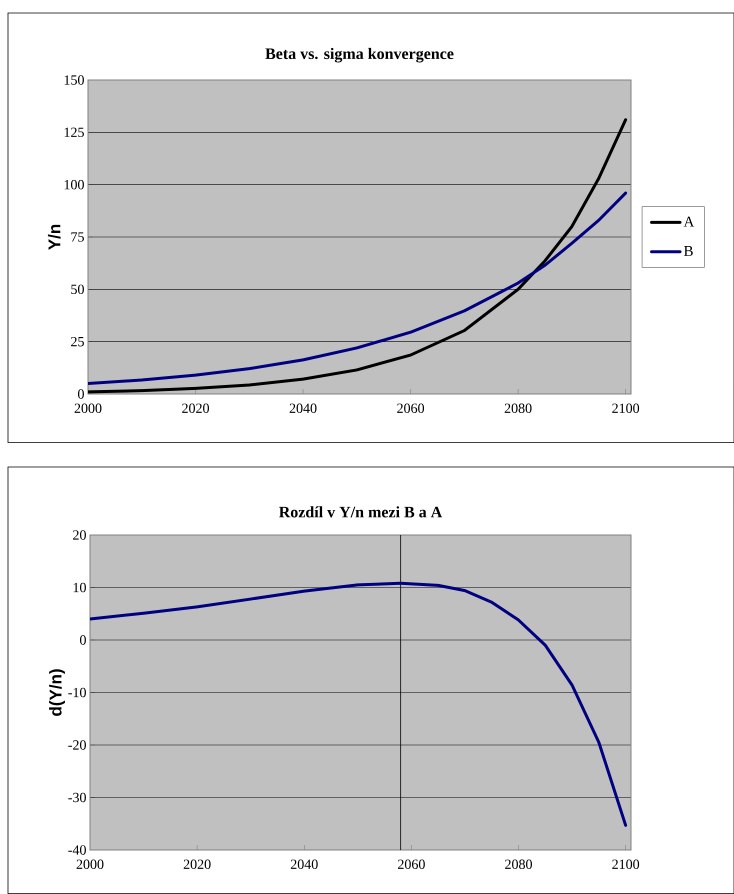  What do you see at coordinates (79, 535) in the screenshot?
I see `y-tick-label: 20` at bounding box center [79, 535].